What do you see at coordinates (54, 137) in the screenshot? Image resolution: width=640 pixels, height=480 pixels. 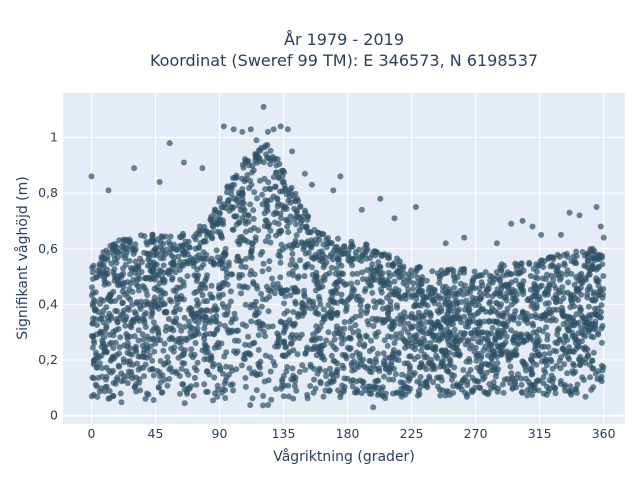 I see `y-tick-label: 1` at bounding box center [54, 137].